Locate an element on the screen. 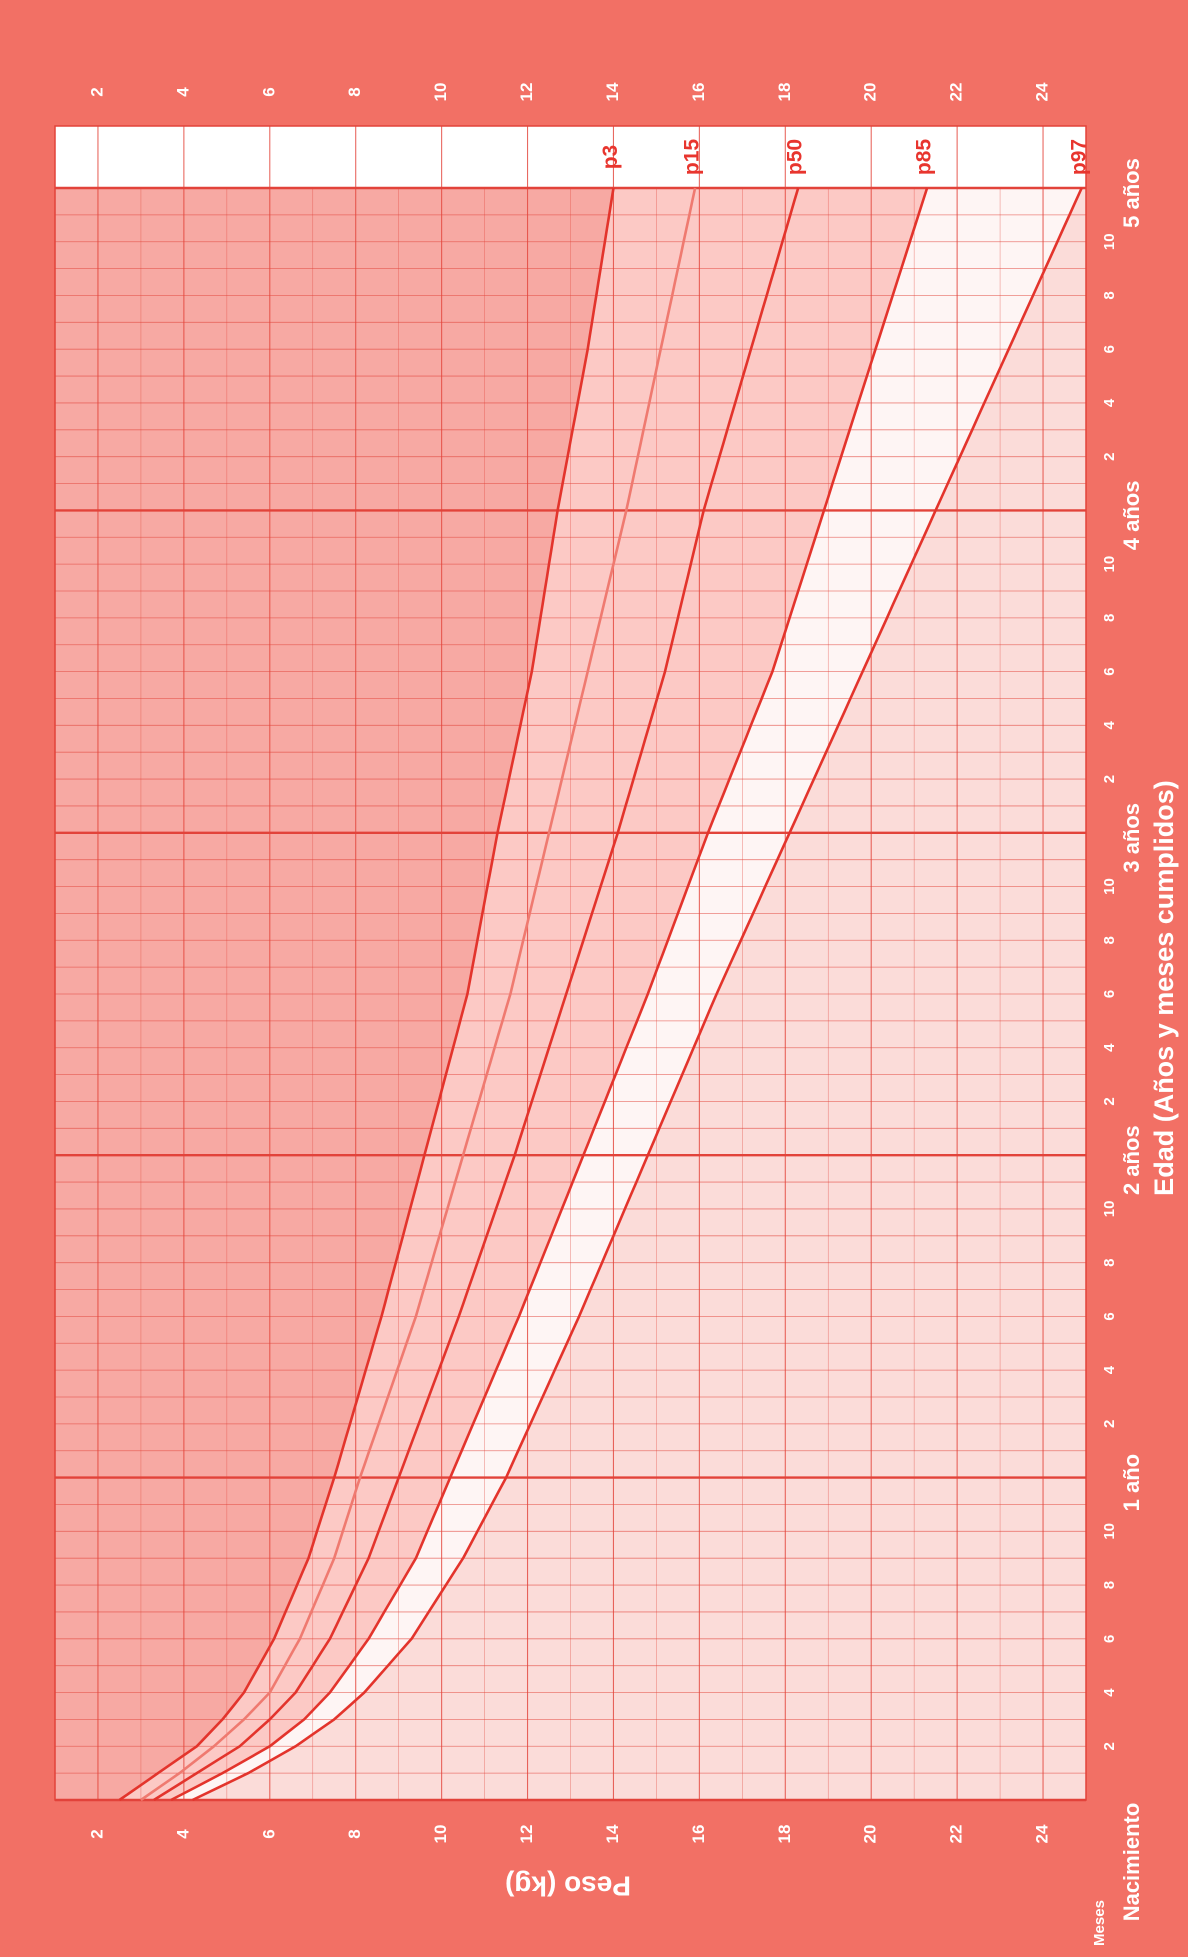 This screenshot has width=1190, height=1957. kg-tick-bottom: 2 is located at coordinates (96, 1833).